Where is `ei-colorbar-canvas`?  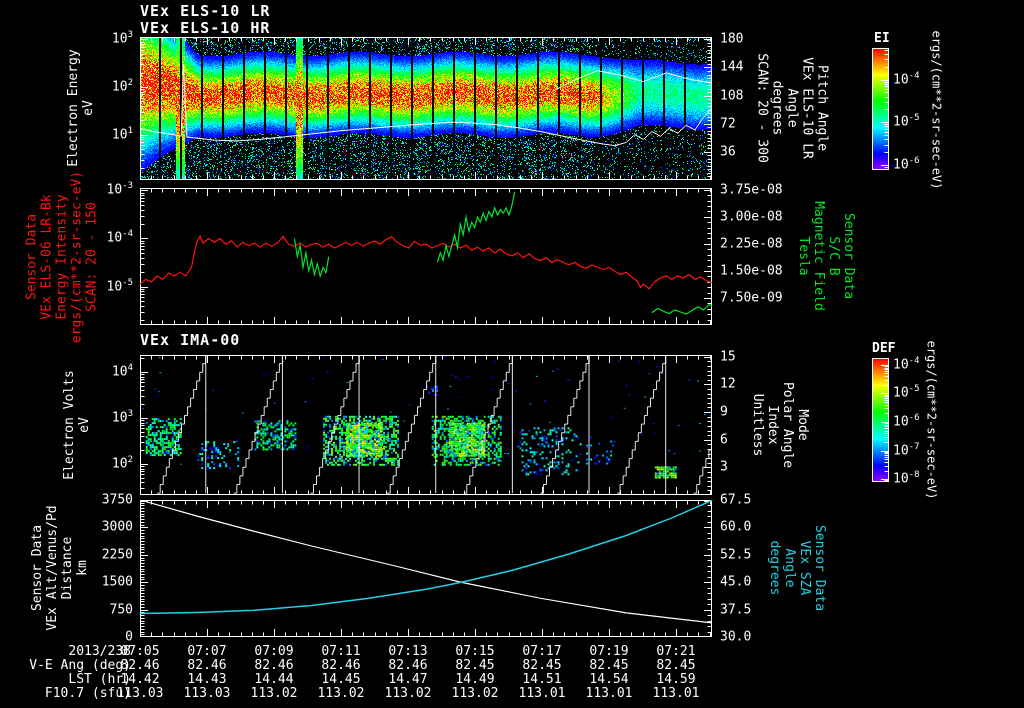
ei-colorbar-canvas is located at coordinates (880, 109).